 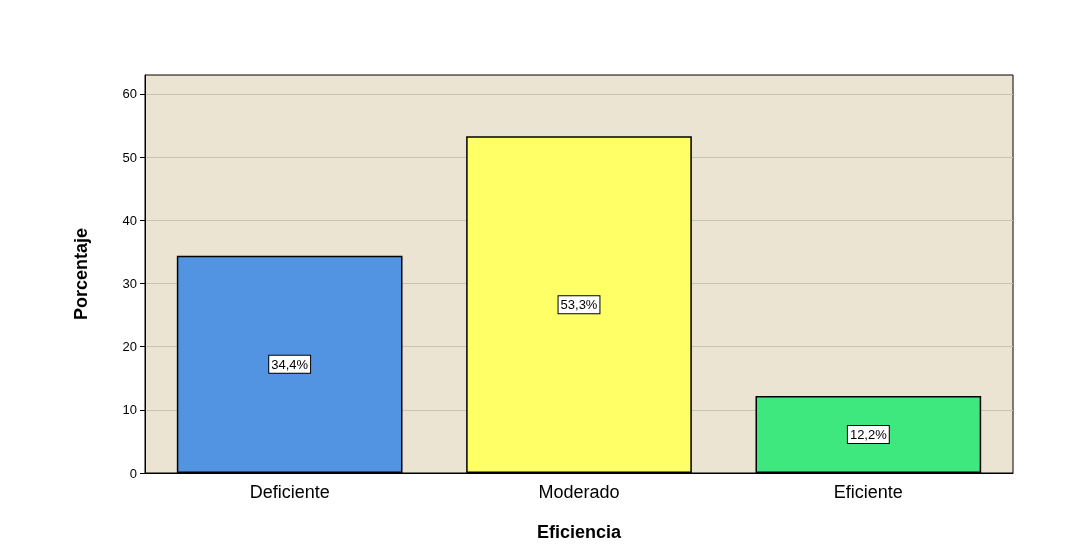 What do you see at coordinates (579, 305) in the screenshot?
I see `data-label: 53,3%` at bounding box center [579, 305].